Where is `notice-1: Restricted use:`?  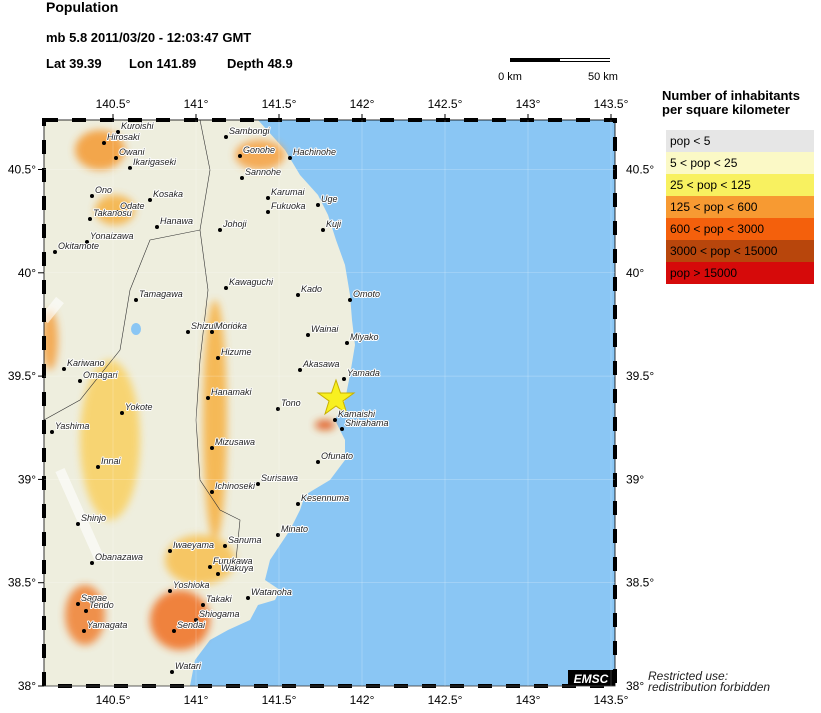
notice-1: Restricted use: is located at coordinates (688, 676).